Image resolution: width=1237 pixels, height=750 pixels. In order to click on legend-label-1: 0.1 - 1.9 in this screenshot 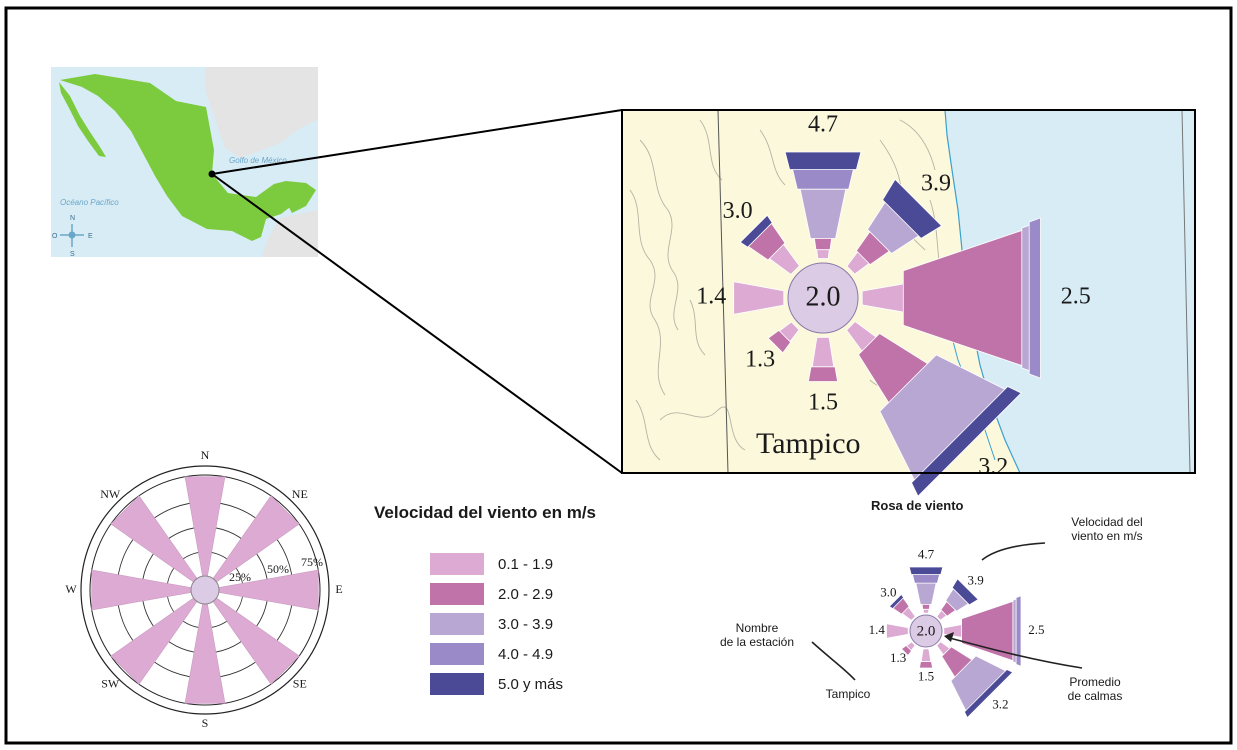, I will do `click(525, 564)`.